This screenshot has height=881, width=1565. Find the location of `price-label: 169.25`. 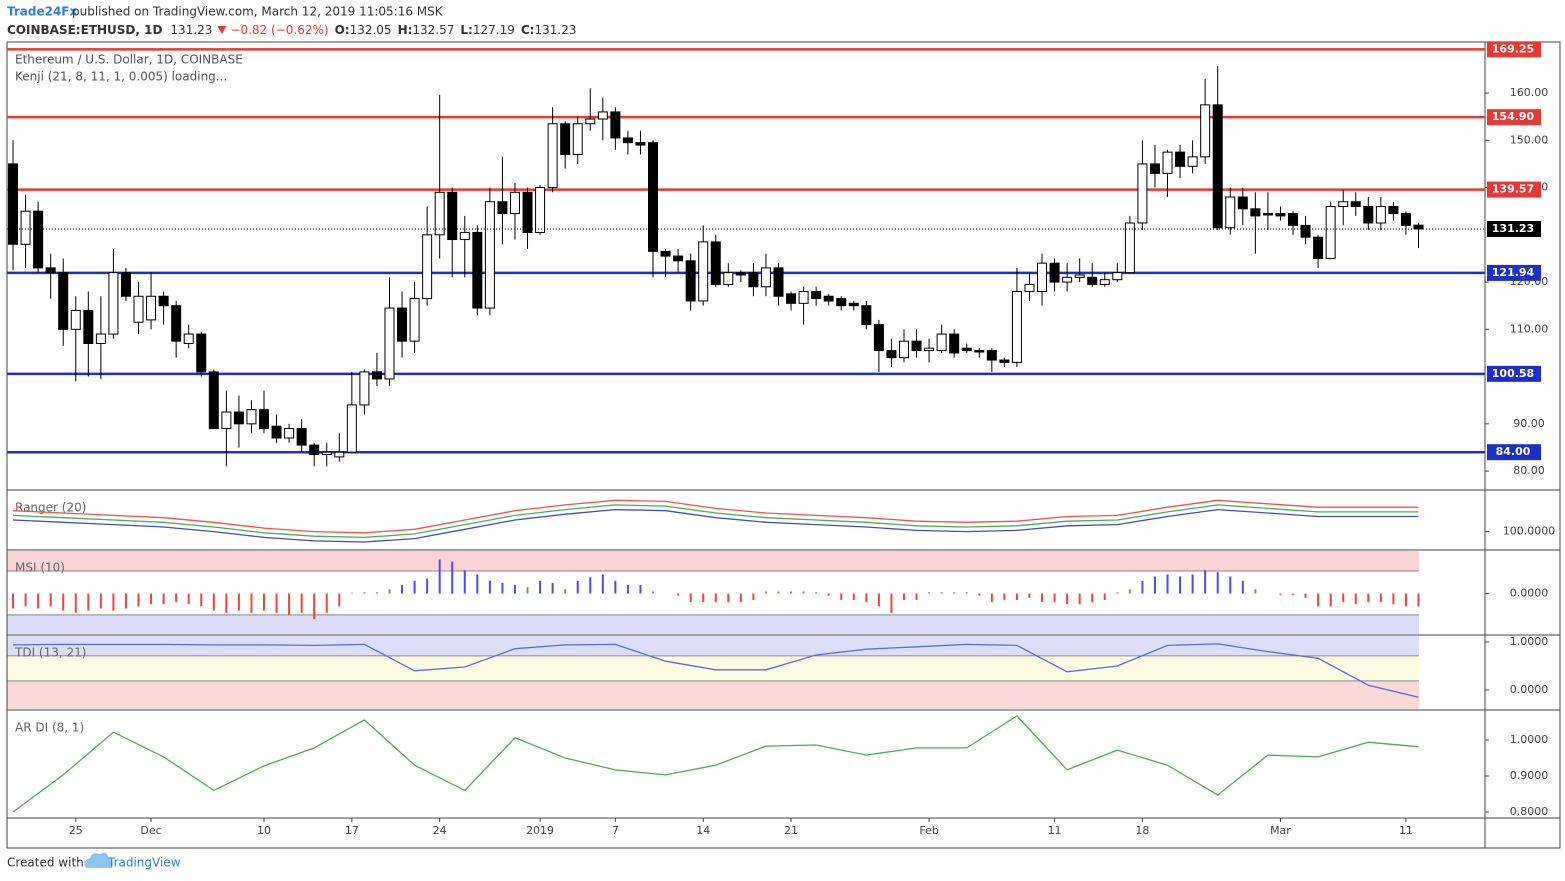

price-label: 169.25 is located at coordinates (1513, 48).